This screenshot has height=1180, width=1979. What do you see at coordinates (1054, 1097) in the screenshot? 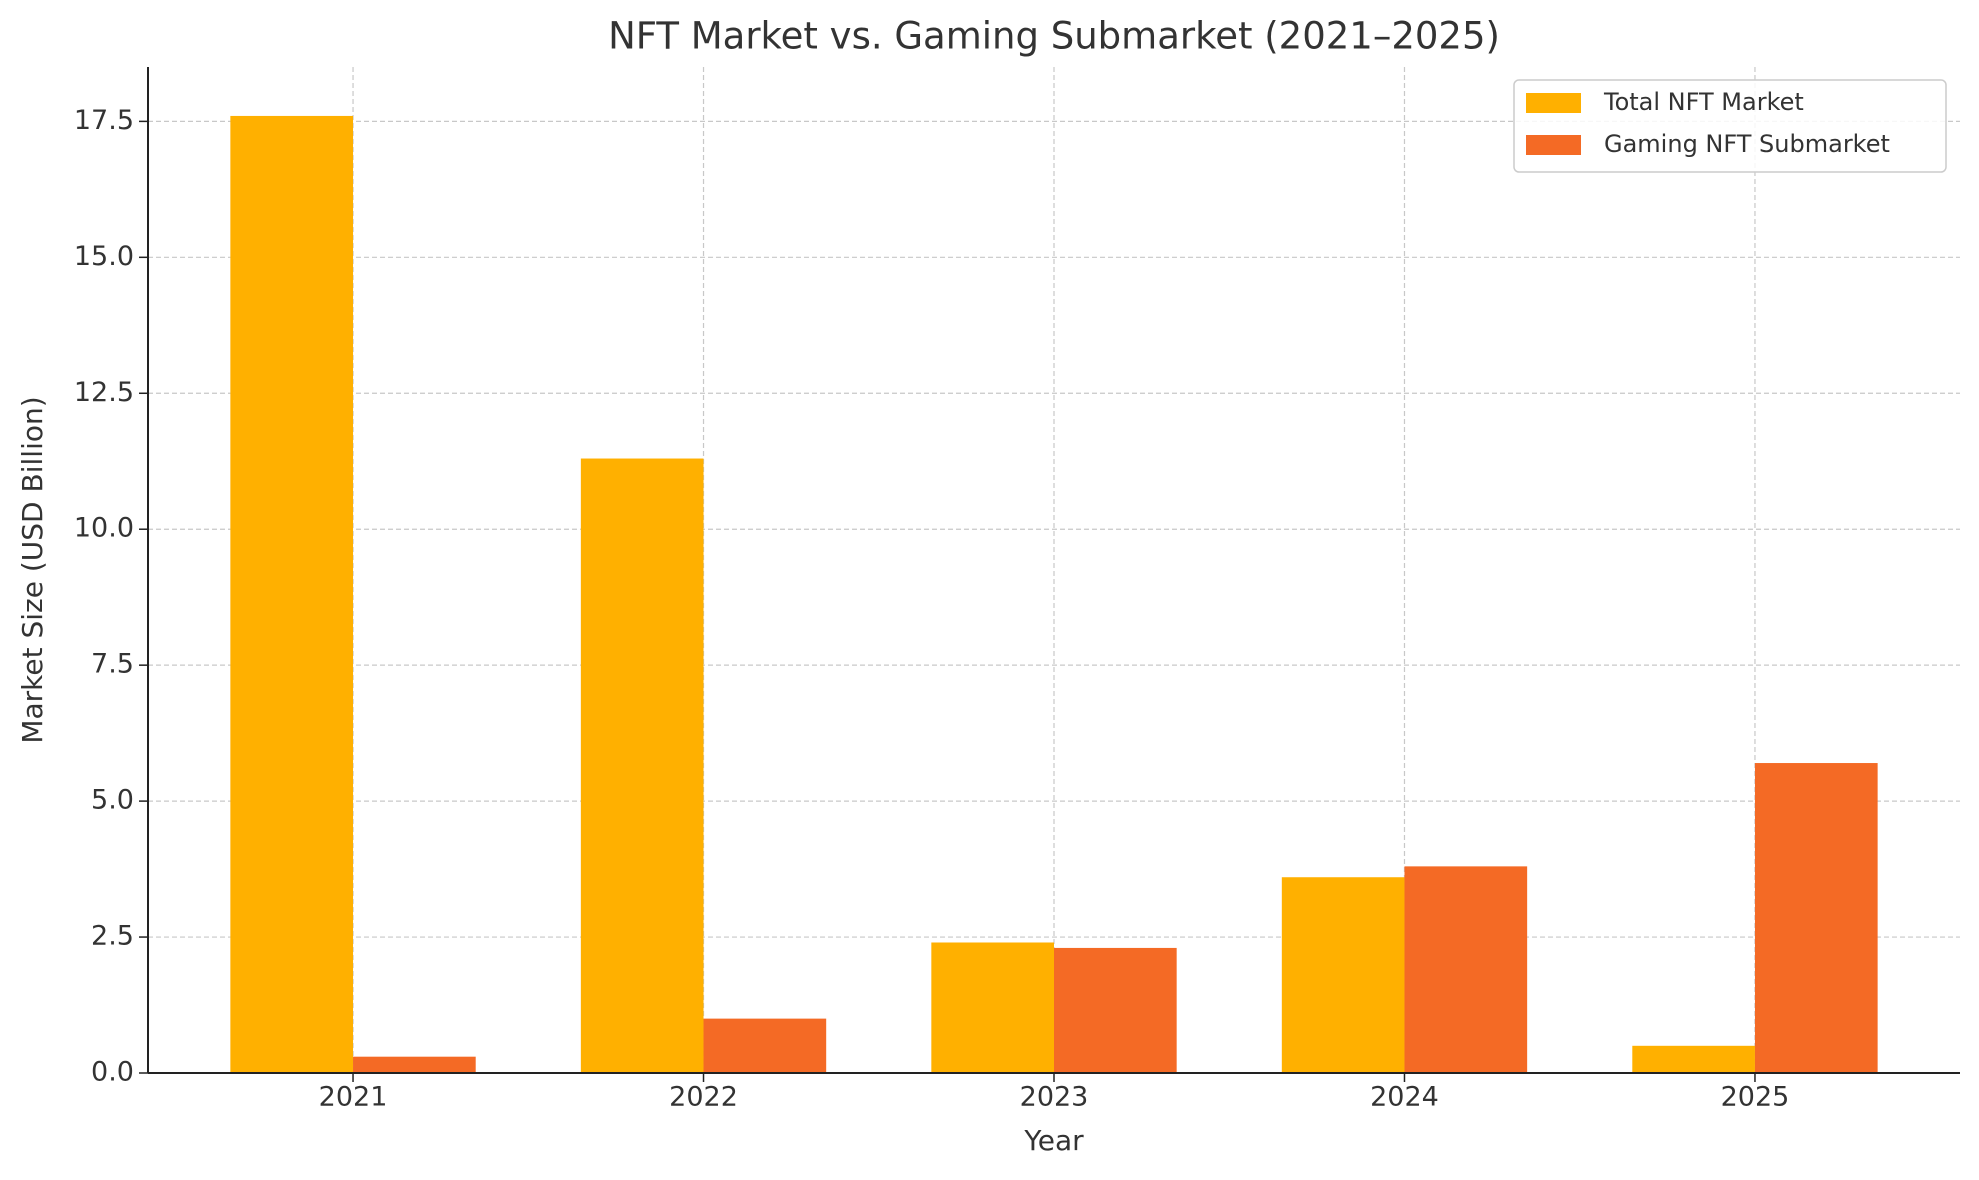
I see `x-tick-label: 2023` at bounding box center [1054, 1097].